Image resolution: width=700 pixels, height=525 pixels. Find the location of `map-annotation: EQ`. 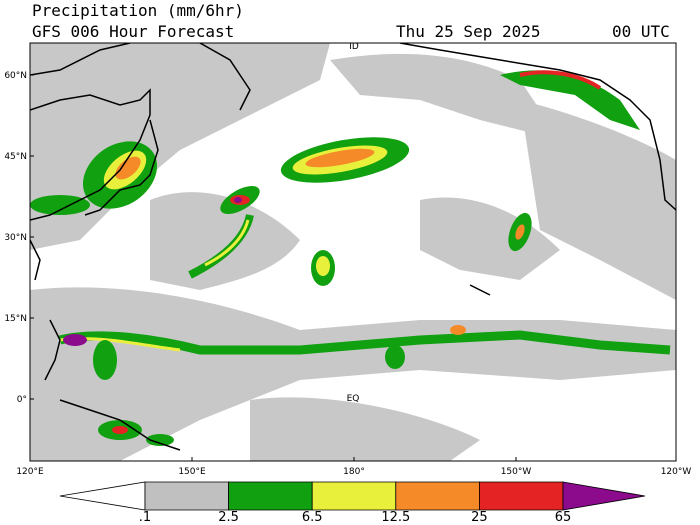

map-annotation: EQ is located at coordinates (353, 399).